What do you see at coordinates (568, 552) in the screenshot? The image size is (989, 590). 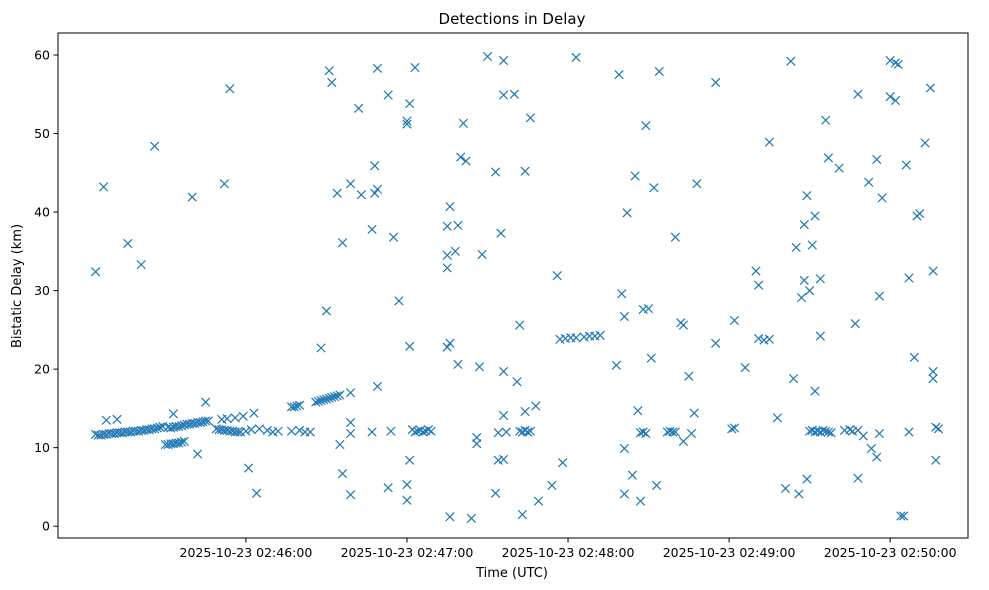 I see `x-tick-label: 2025-10-23 02:48:00` at bounding box center [568, 552].